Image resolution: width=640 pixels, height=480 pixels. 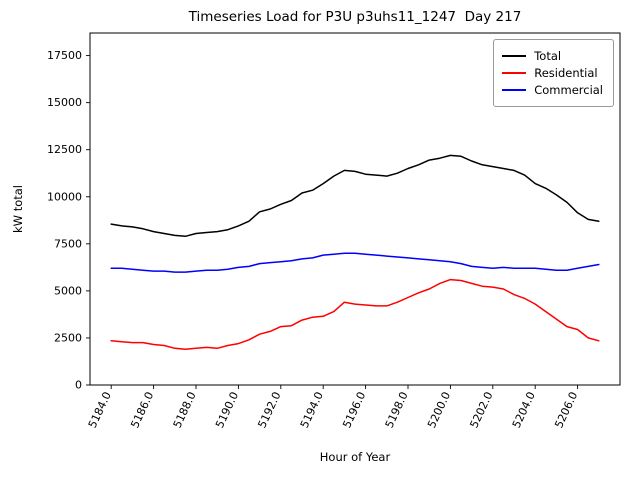 I want to click on series-line-residential, so click(x=355, y=314).